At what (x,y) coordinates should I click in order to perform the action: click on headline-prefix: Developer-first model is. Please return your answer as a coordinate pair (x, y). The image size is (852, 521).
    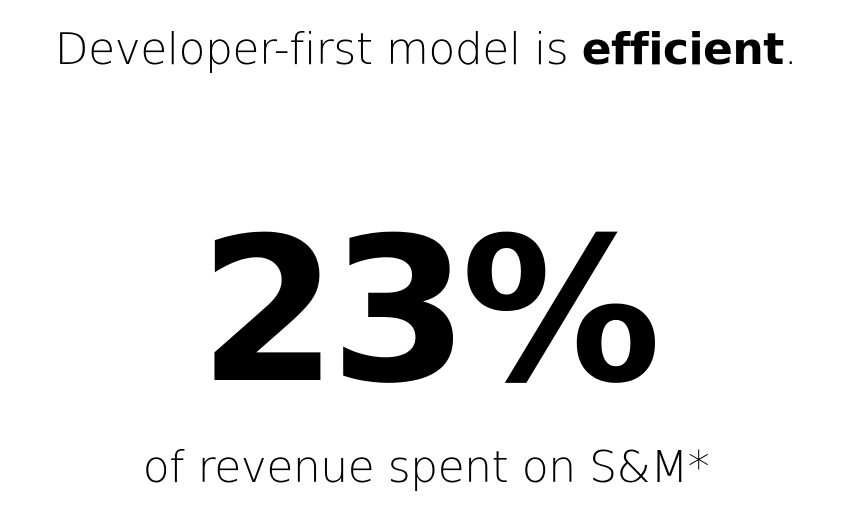
    Looking at the image, I should click on (318, 49).